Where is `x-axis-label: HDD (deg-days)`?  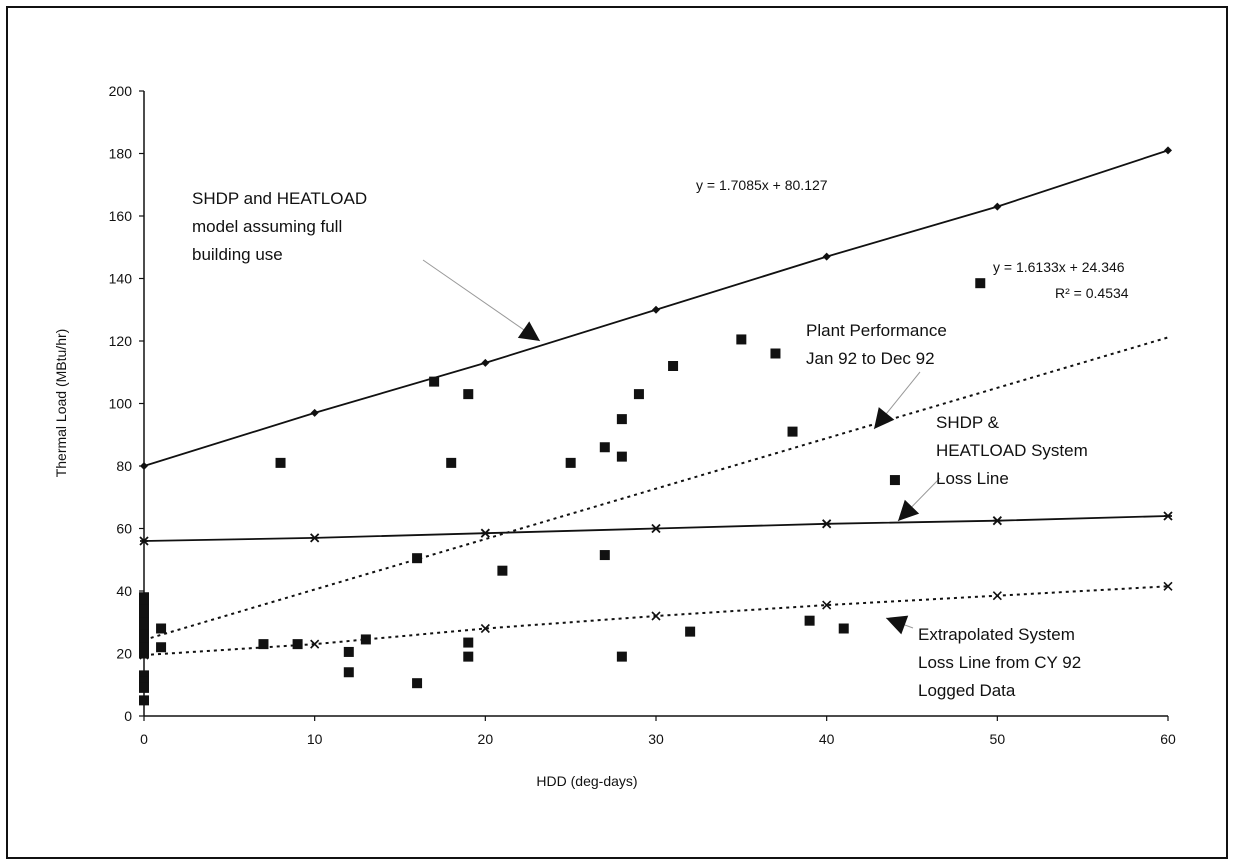
x-axis-label: HDD (deg-days) is located at coordinates (586, 781).